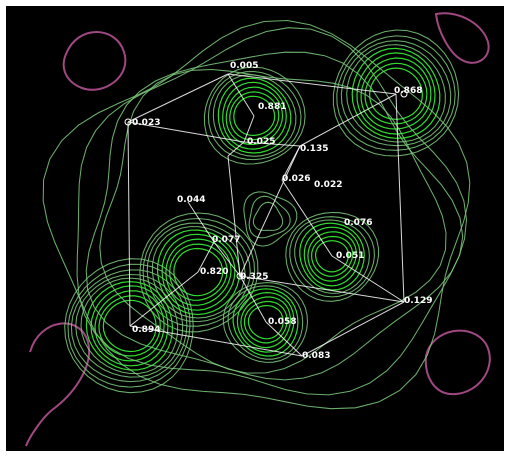  What do you see at coordinates (146, 330) in the screenshot?
I see `label-bottom-left-atom: 0.894` at bounding box center [146, 330].